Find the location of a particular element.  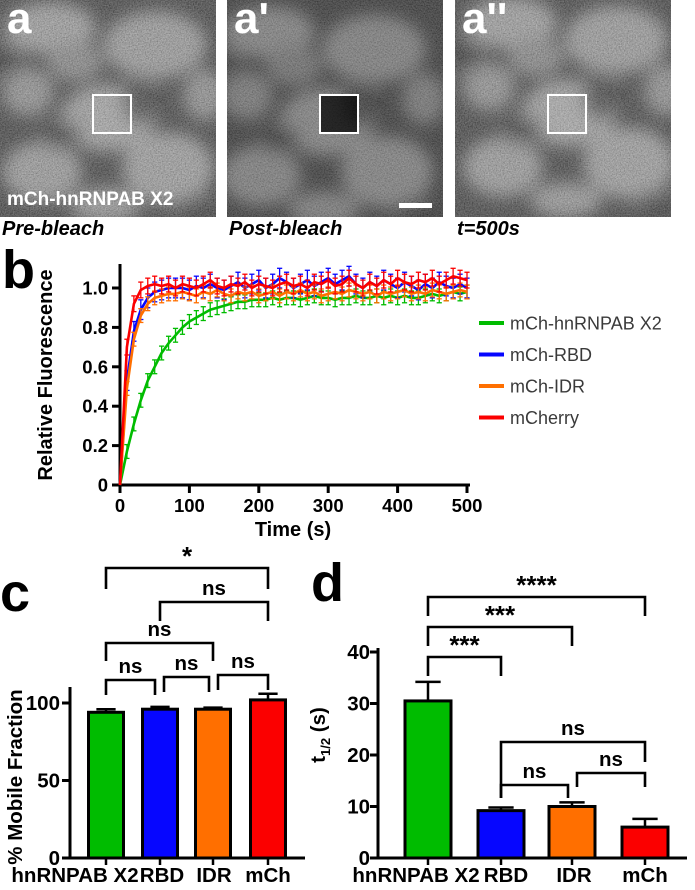

axes is located at coordinates (291, 378).